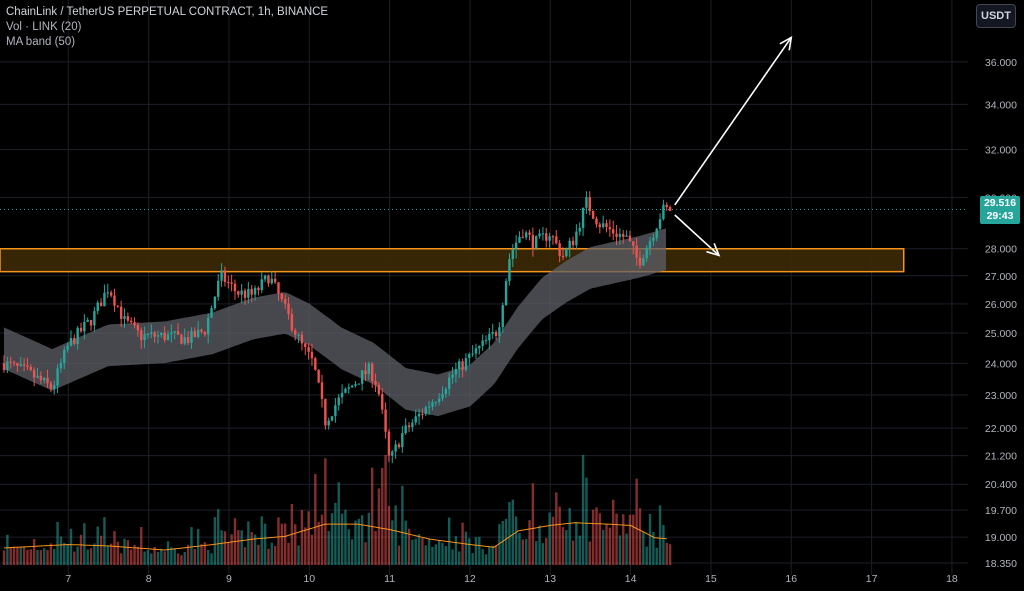 The image size is (1024, 591). I want to click on annotations, so click(733, 146).